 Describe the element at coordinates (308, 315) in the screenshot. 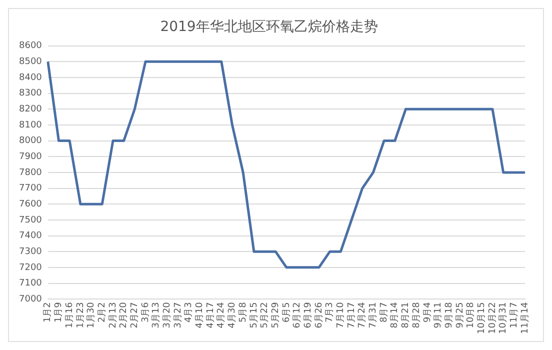

I see `x-tick-label: 6月19` at that location.